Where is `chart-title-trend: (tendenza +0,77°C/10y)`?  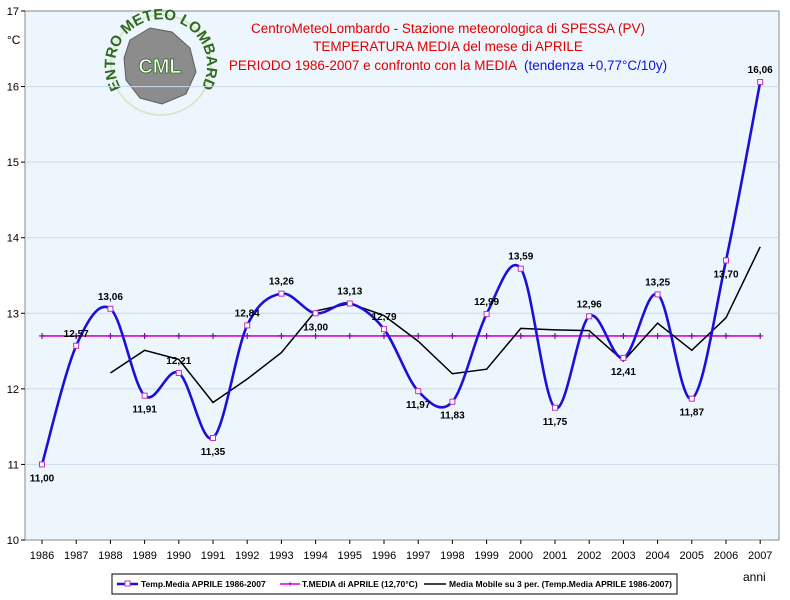
chart-title-trend: (tendenza +0,77°C/10y) is located at coordinates (595, 65).